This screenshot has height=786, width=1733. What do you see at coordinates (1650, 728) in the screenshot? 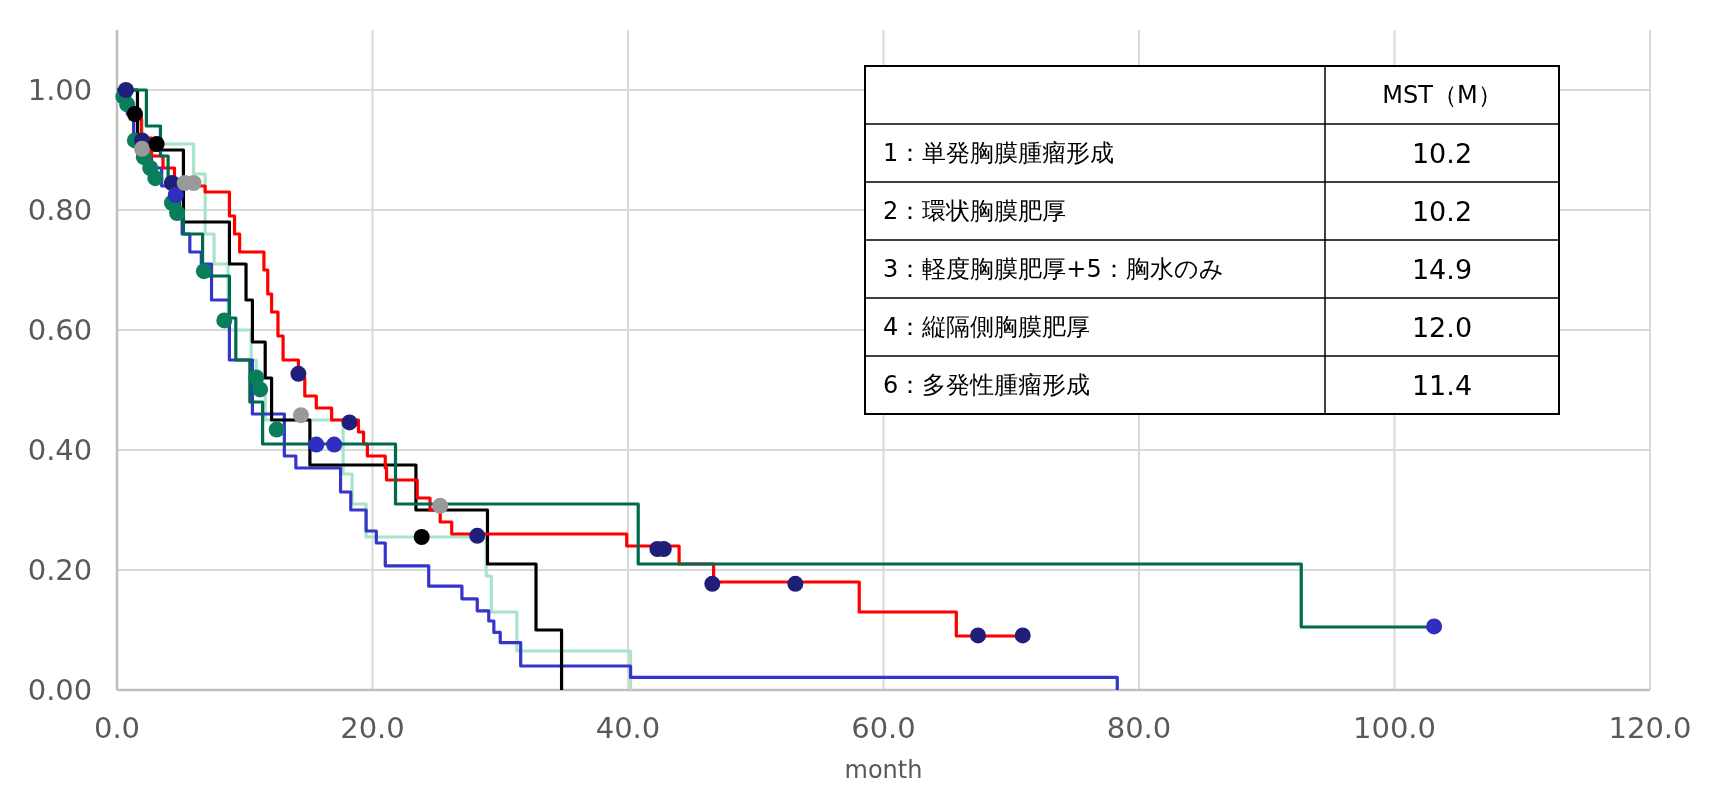
I see `x-tick-label: 120.0` at bounding box center [1650, 728].